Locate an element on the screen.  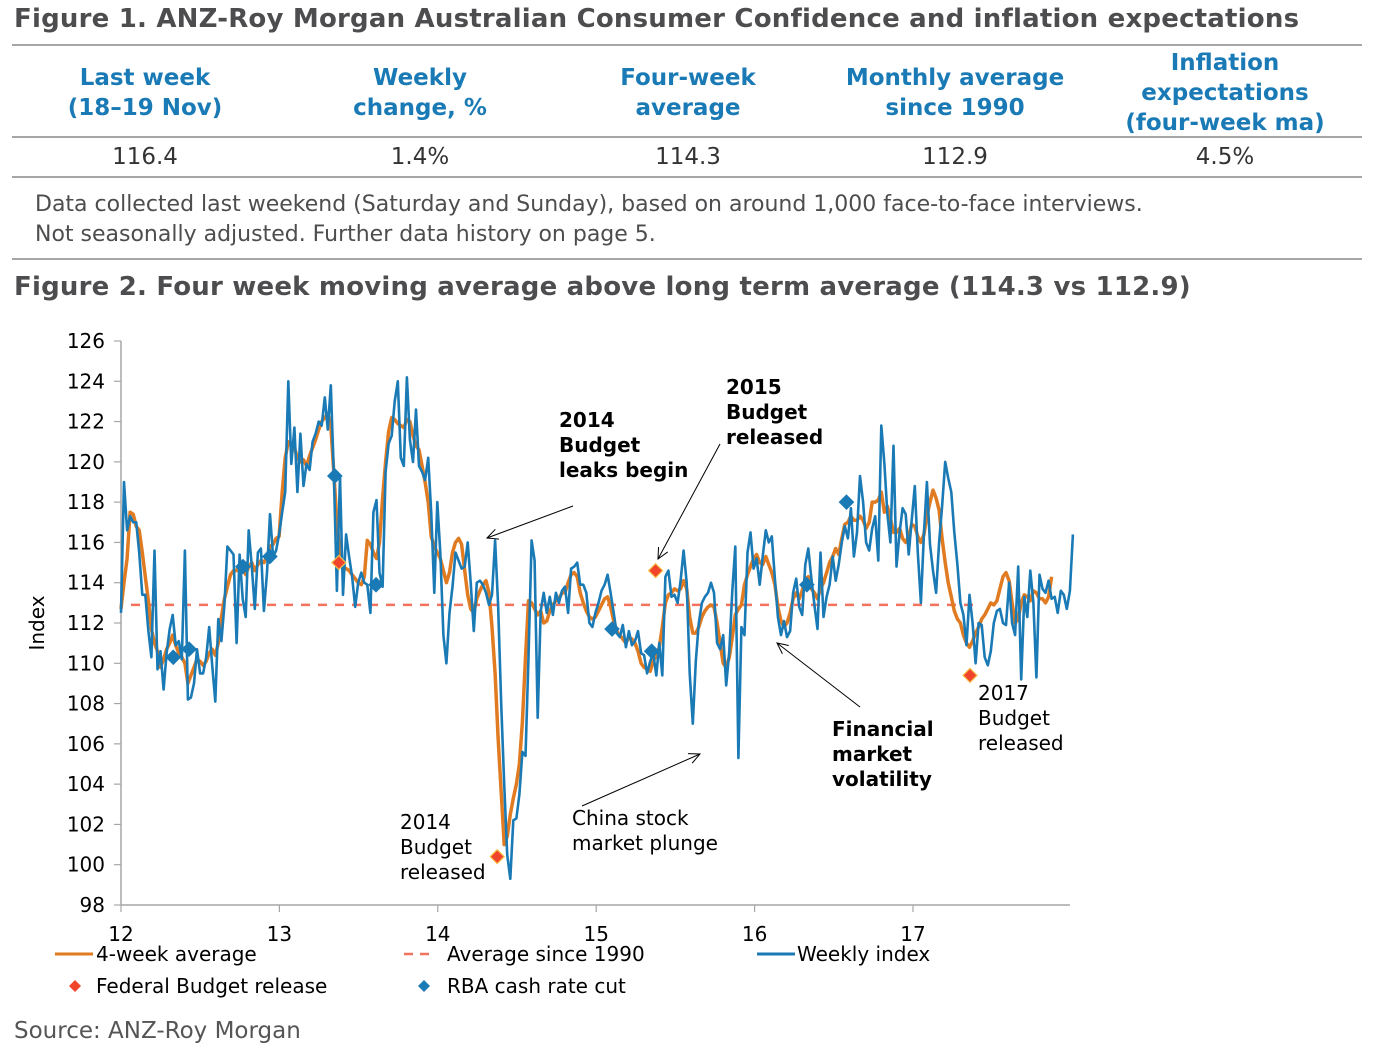
y-tick-label: 106 is located at coordinates (86, 744).